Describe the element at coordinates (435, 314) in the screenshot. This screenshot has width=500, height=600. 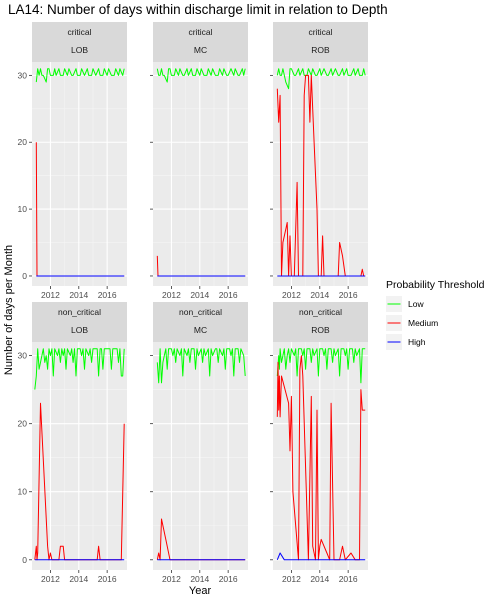
I see `legend: Probability Threshold Low Medium High` at that location.